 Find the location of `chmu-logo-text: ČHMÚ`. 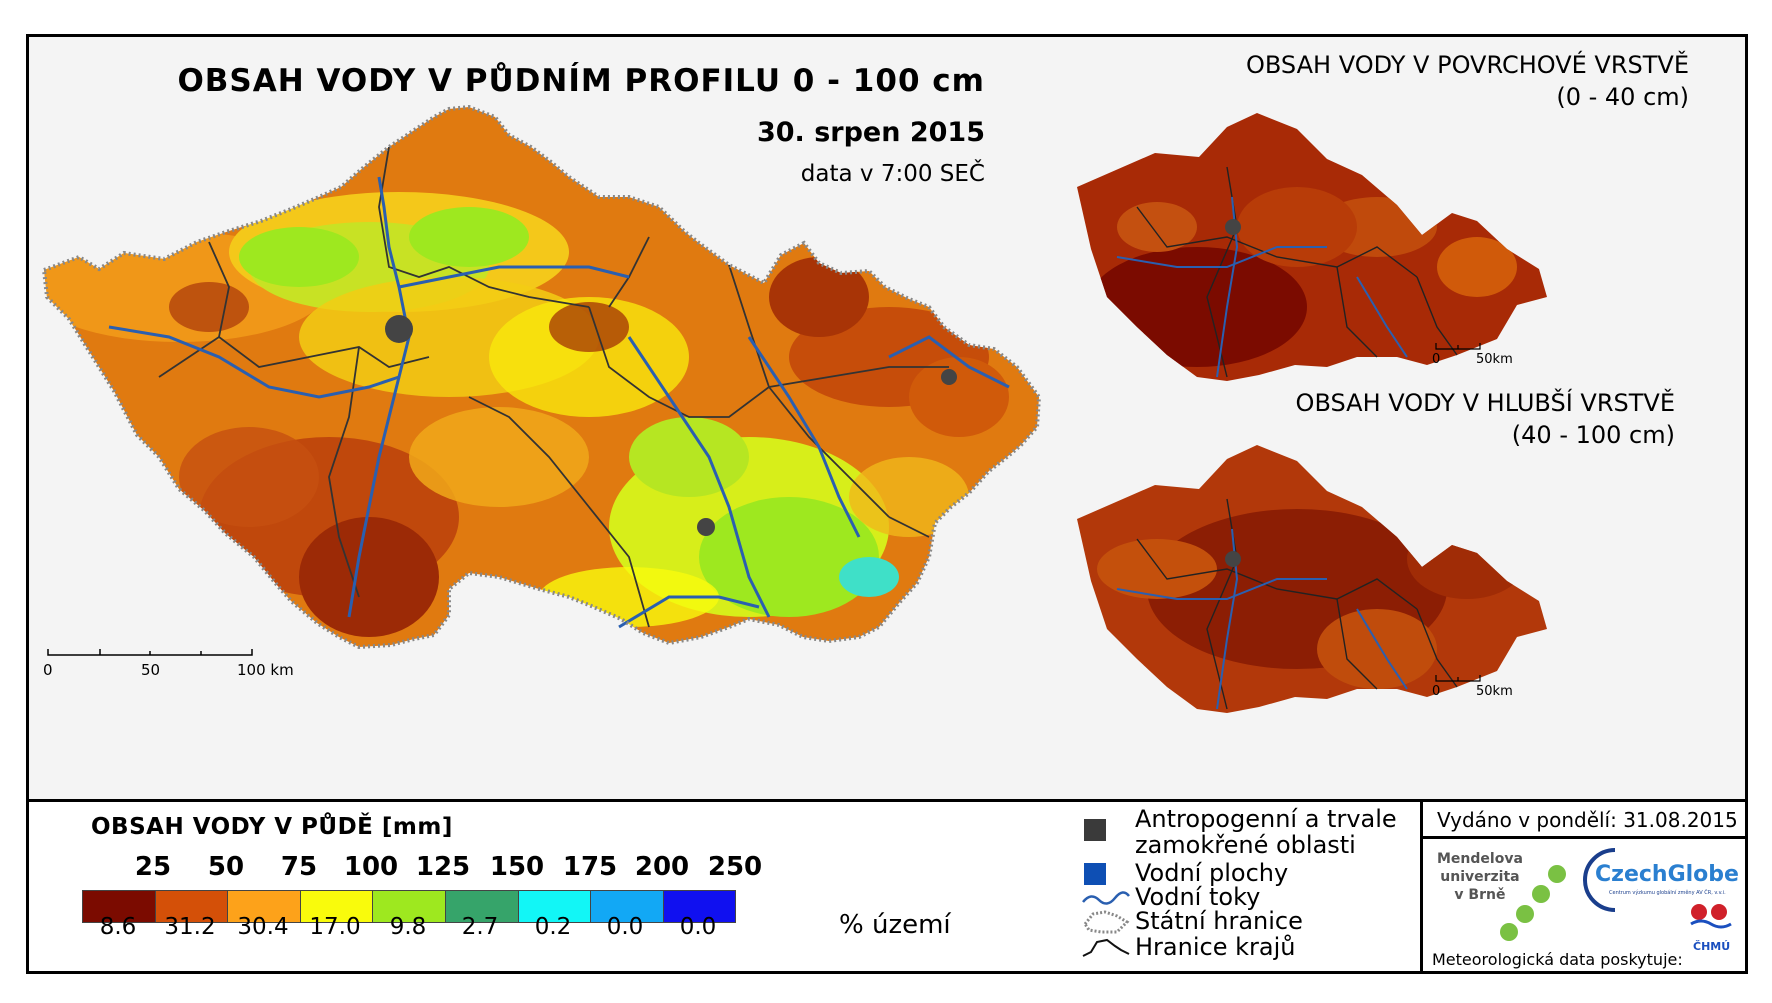

chmu-logo-text: ČHMÚ is located at coordinates (1712, 946).